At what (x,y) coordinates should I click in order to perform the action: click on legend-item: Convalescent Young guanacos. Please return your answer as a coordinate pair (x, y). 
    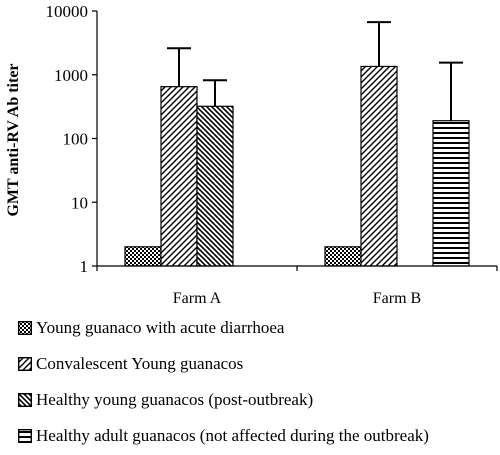
    Looking at the image, I should click on (130, 364).